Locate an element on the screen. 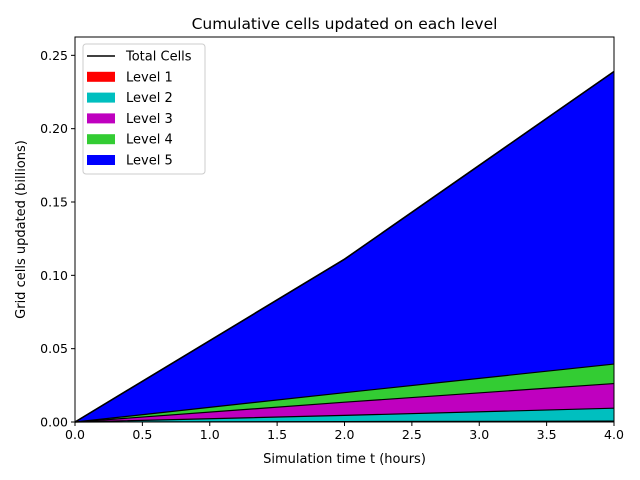 The width and height of the screenshot is (640, 480). x-tick-label: 2.0 is located at coordinates (345, 434).